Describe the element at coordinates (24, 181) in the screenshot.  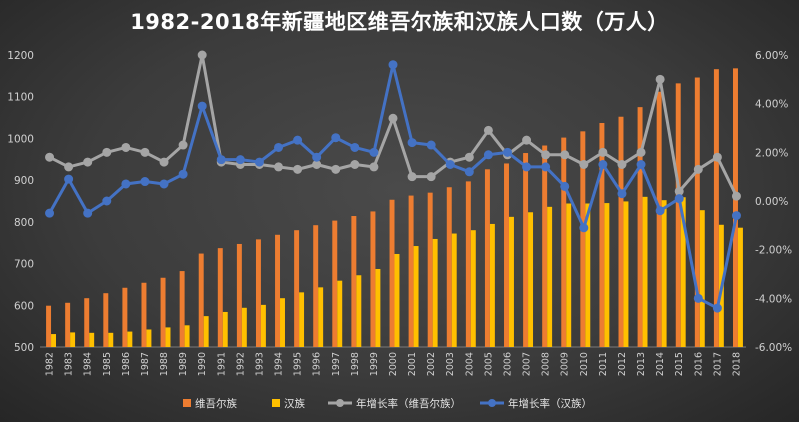
I see `left-axis-tick-label: 900` at that location.